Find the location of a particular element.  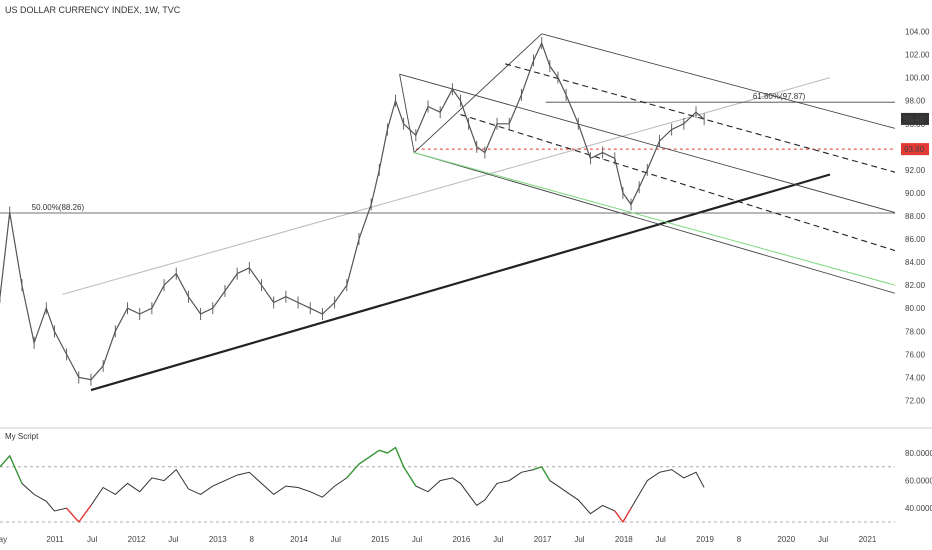

oscillator-y-tick-label: 40.0000 is located at coordinates (918, 508).